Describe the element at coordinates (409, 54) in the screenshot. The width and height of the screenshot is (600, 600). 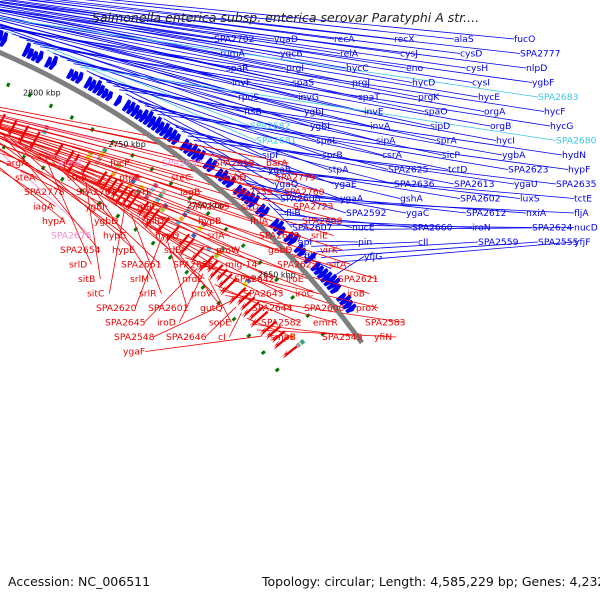
I see `gene-label: cysJ` at that location.